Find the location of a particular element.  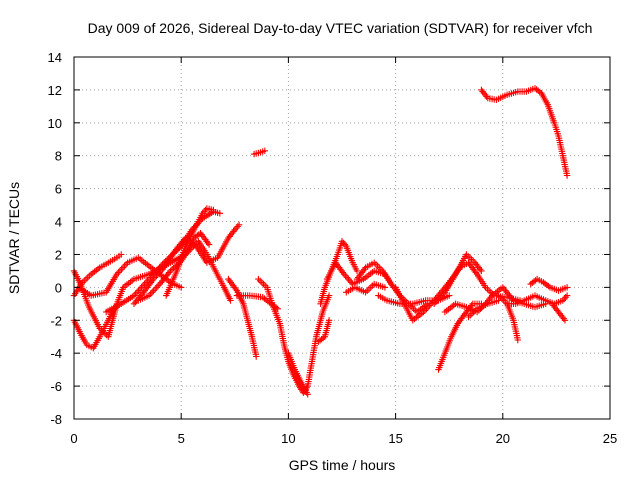

y-tick-label: -6 is located at coordinates (56, 386).